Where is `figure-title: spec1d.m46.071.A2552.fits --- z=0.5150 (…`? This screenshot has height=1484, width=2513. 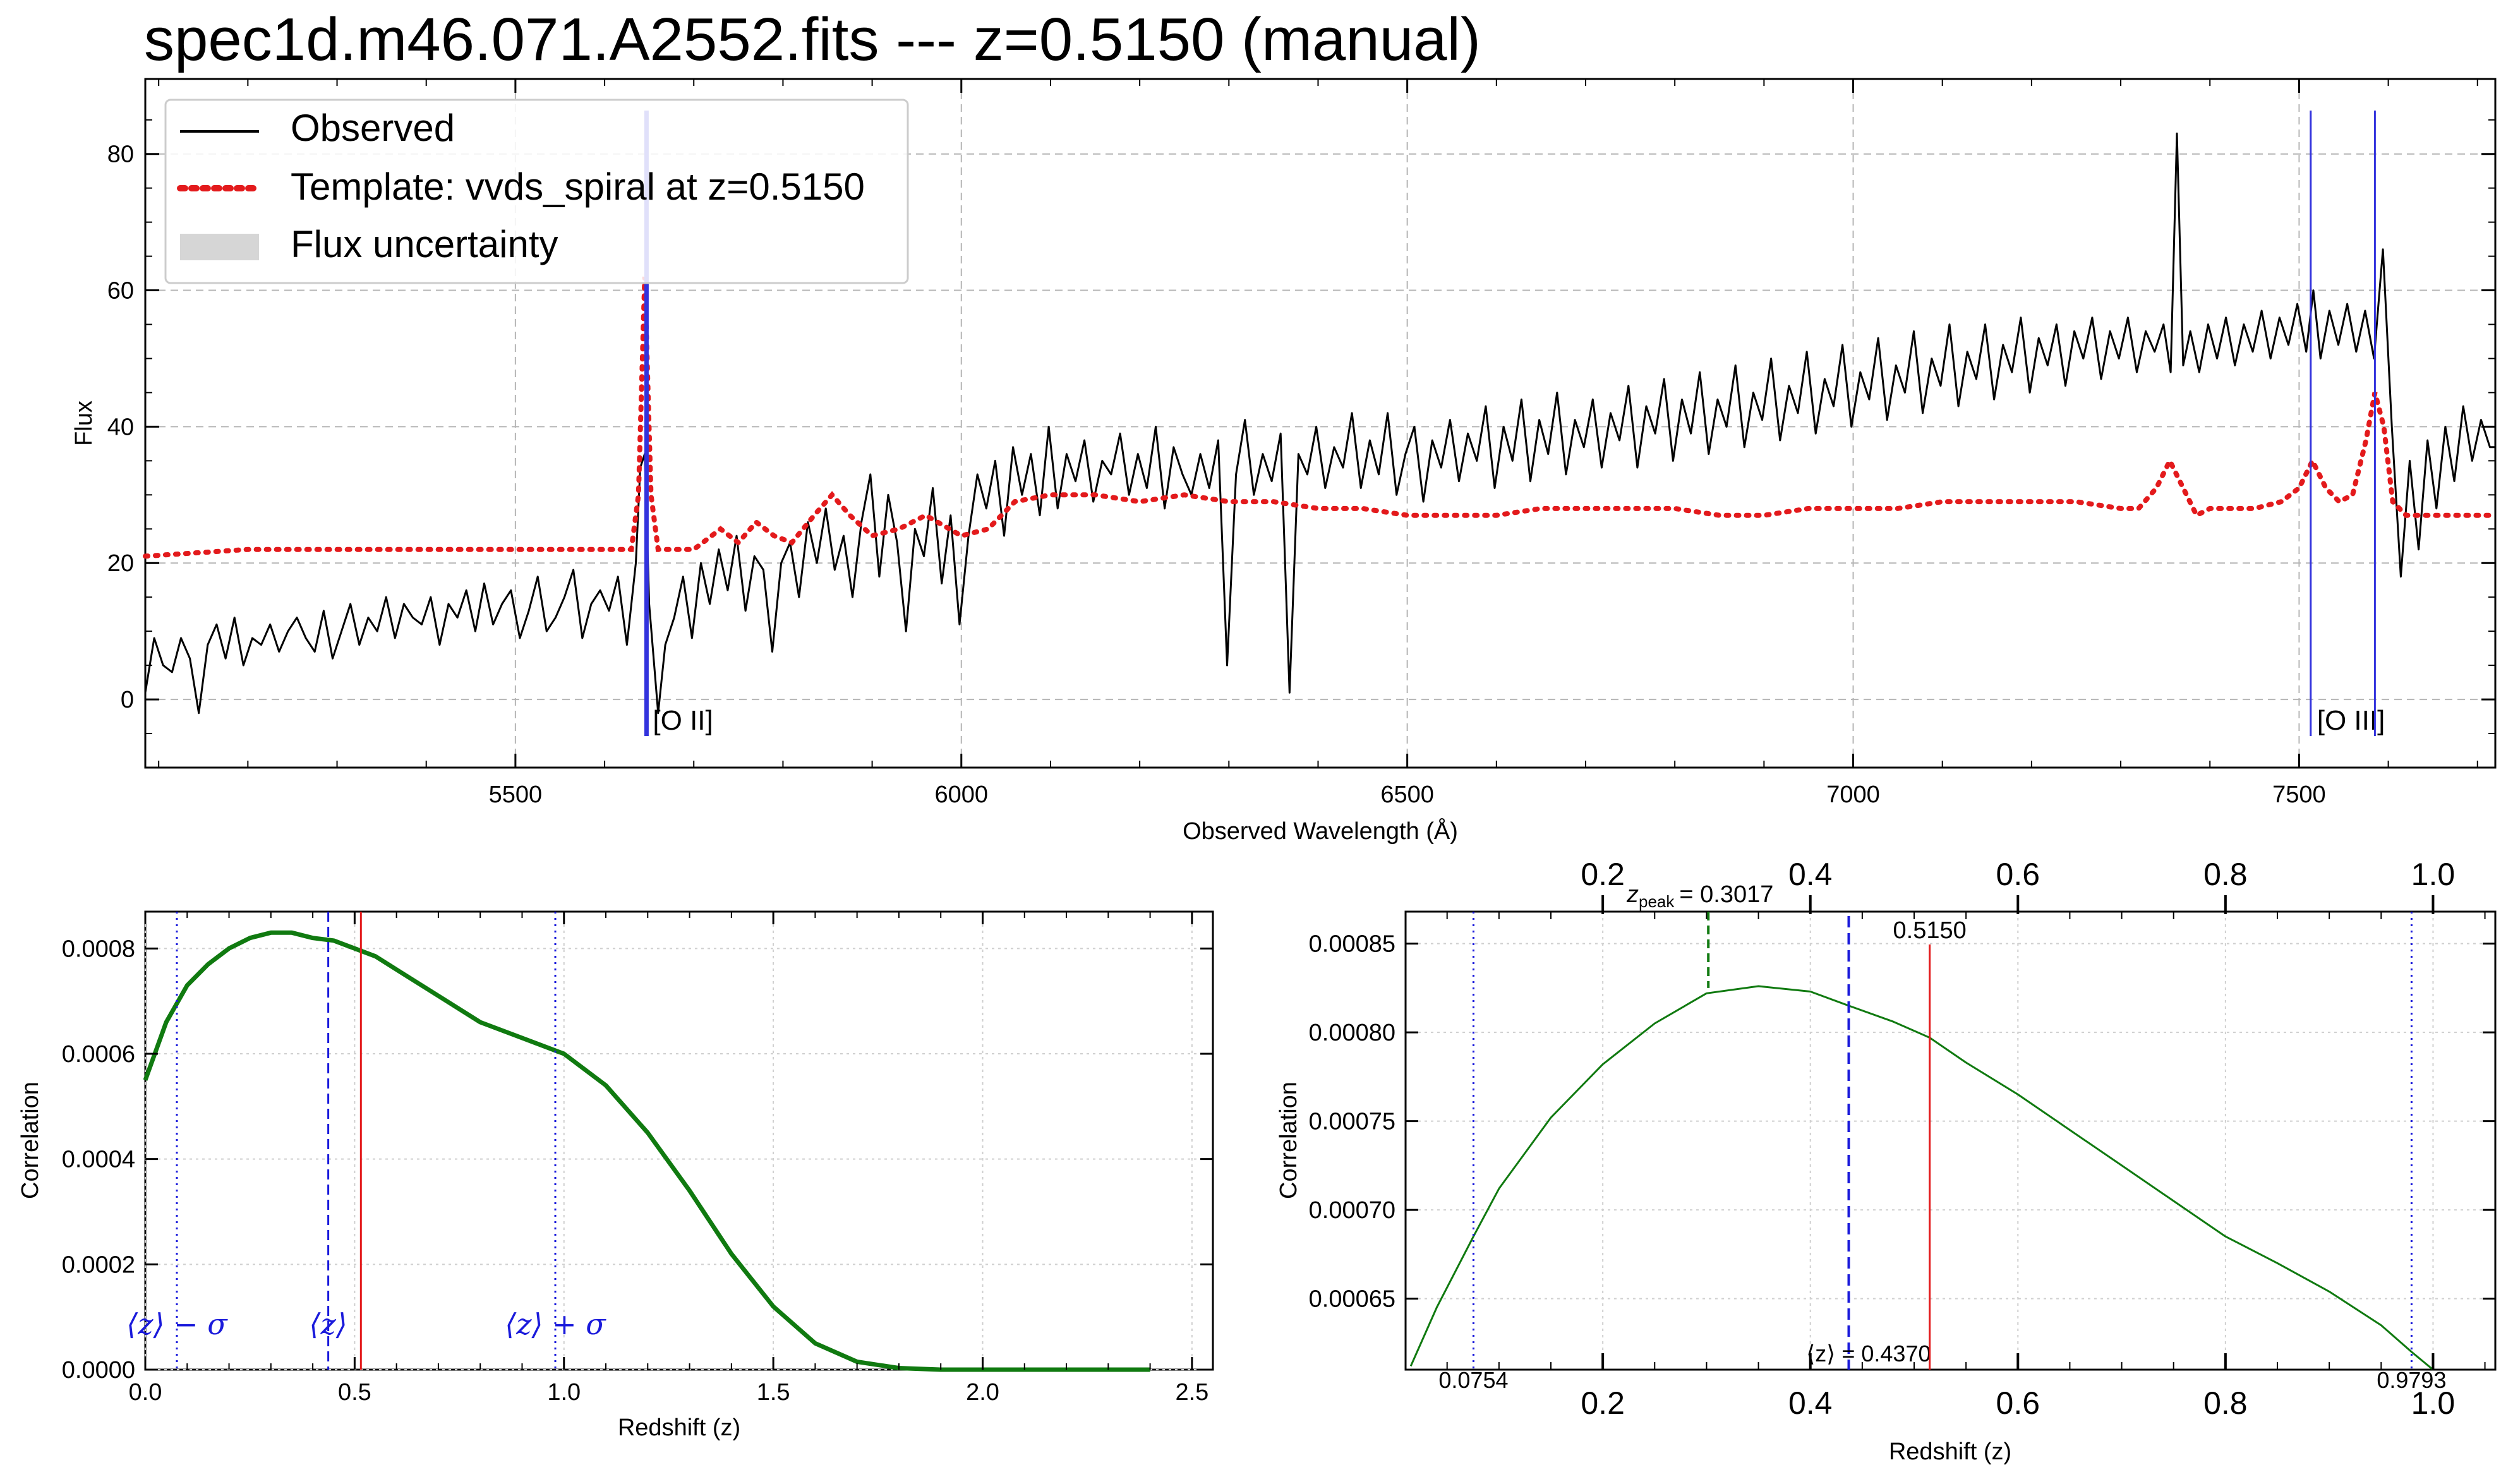 figure-title: spec1d.m46.071.A2552.fits --- z=0.5150 (… is located at coordinates (812, 39).